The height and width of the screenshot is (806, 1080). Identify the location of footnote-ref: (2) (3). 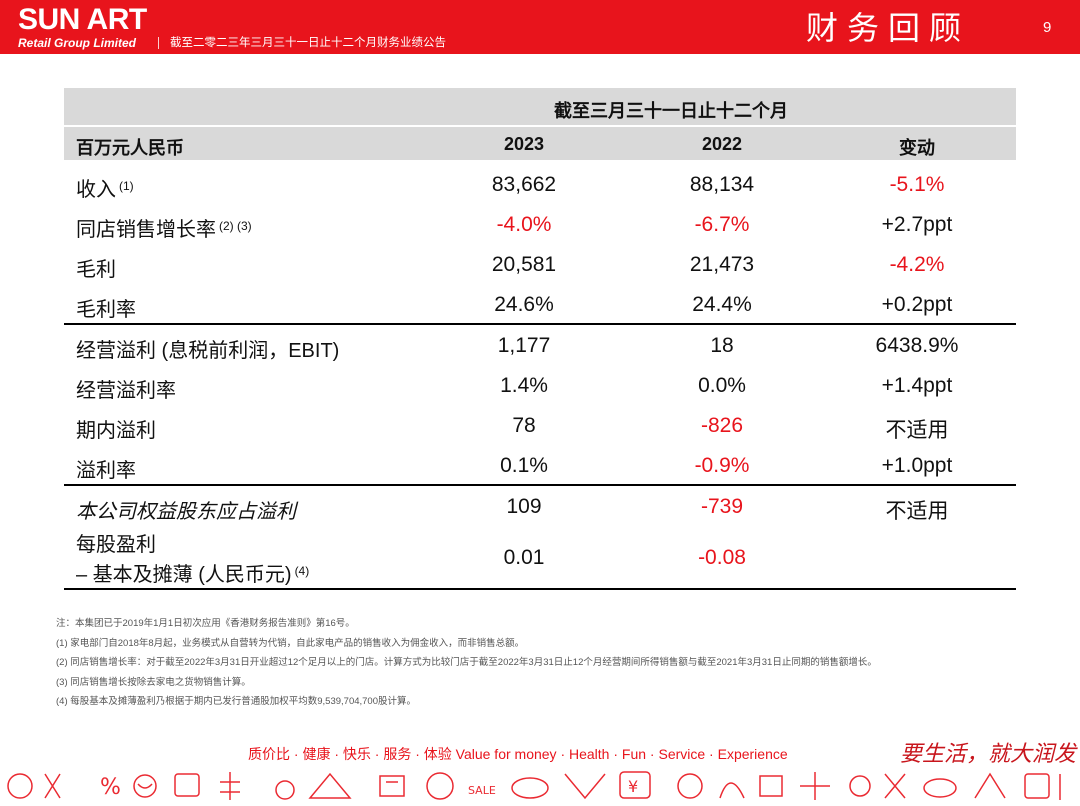
(235, 226).